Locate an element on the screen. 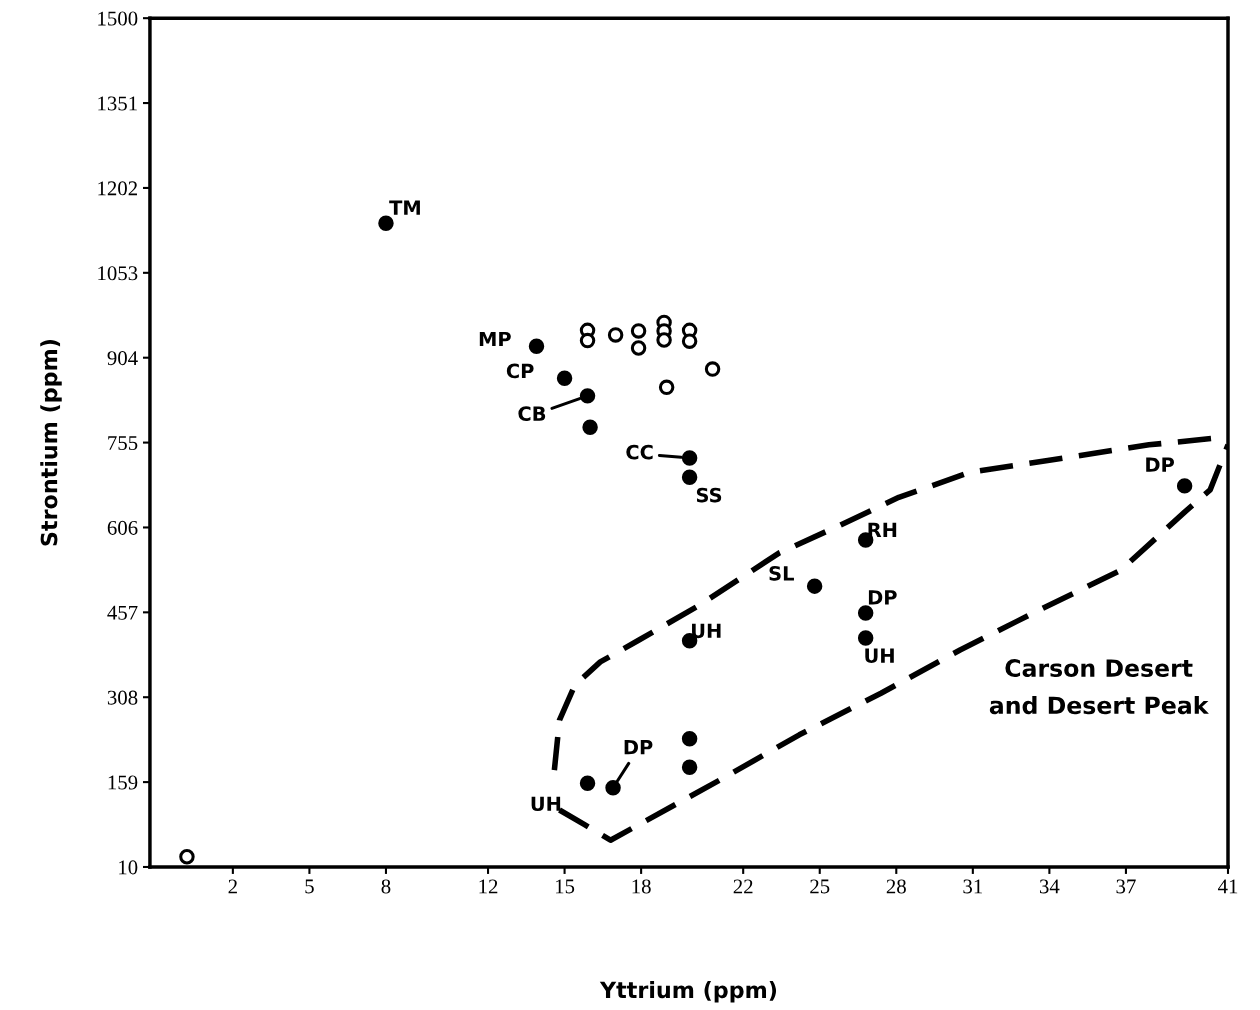 The image size is (1260, 1010). y-tick-label: 1351 is located at coordinates (117, 103).